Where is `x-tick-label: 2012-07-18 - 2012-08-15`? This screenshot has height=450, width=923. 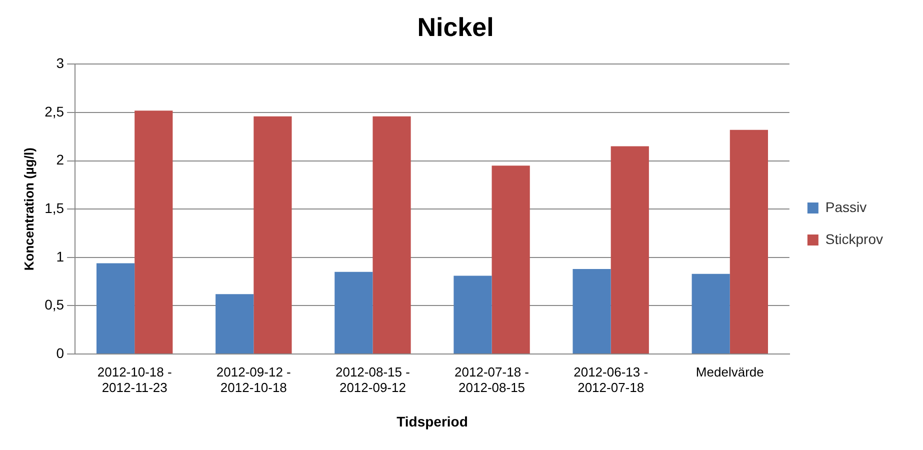
x-tick-label: 2012-07-18 - 2012-08-15 is located at coordinates (491, 379).